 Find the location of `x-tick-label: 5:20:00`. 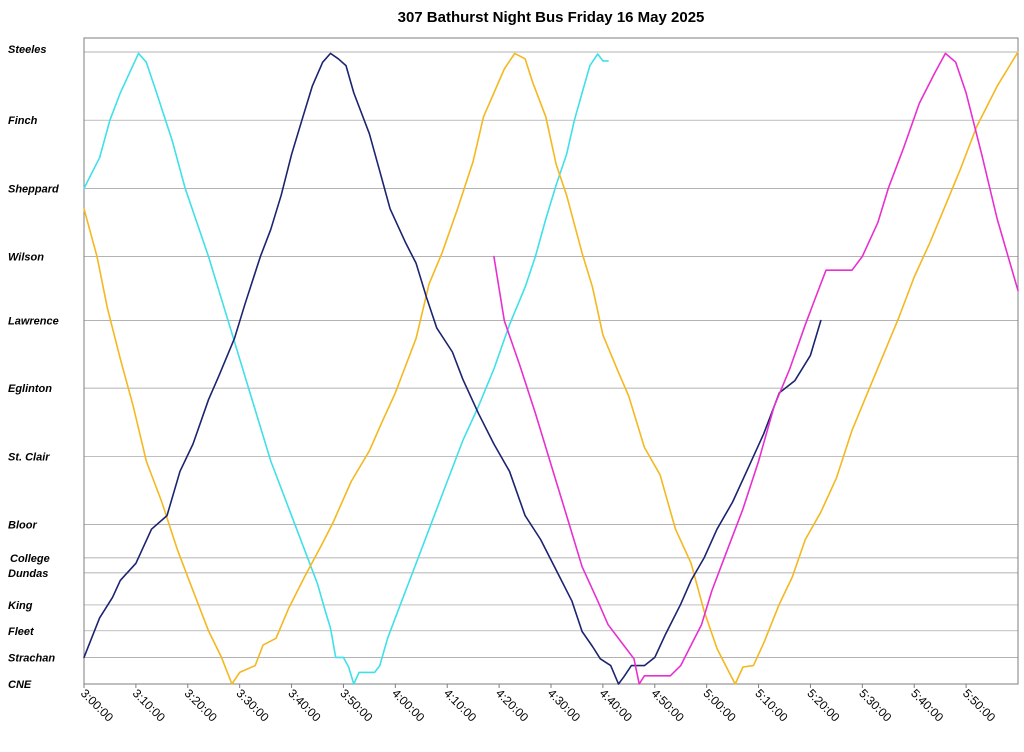

x-tick-label: 5:20:00 is located at coordinates (823, 705).